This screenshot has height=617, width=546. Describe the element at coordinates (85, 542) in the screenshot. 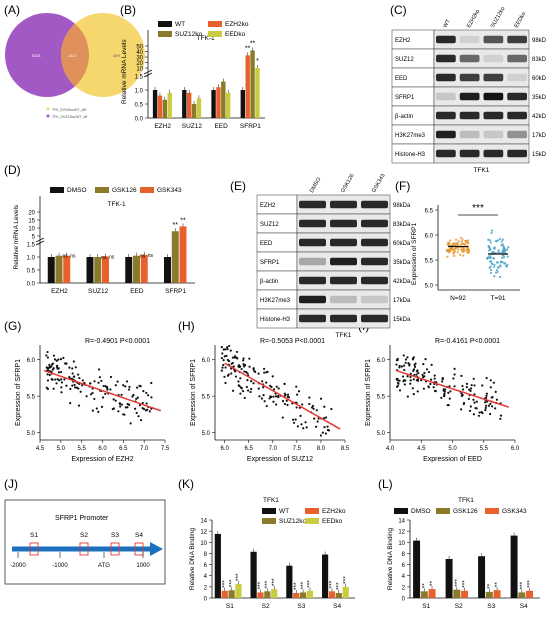

I see `promoter-box` at that location.